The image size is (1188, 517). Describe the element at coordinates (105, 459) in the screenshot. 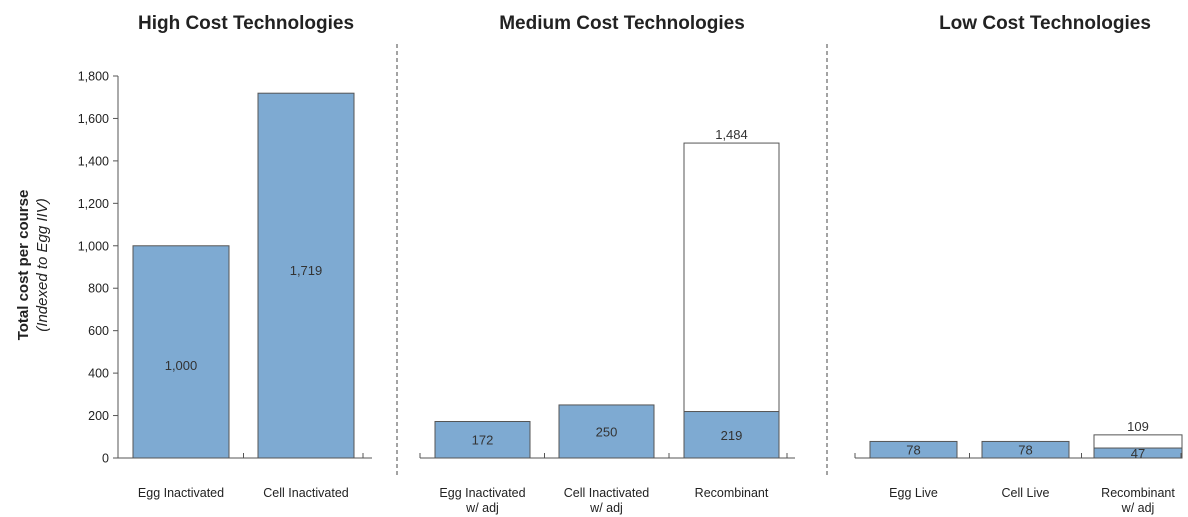

I see `y-tick-label: 0` at that location.